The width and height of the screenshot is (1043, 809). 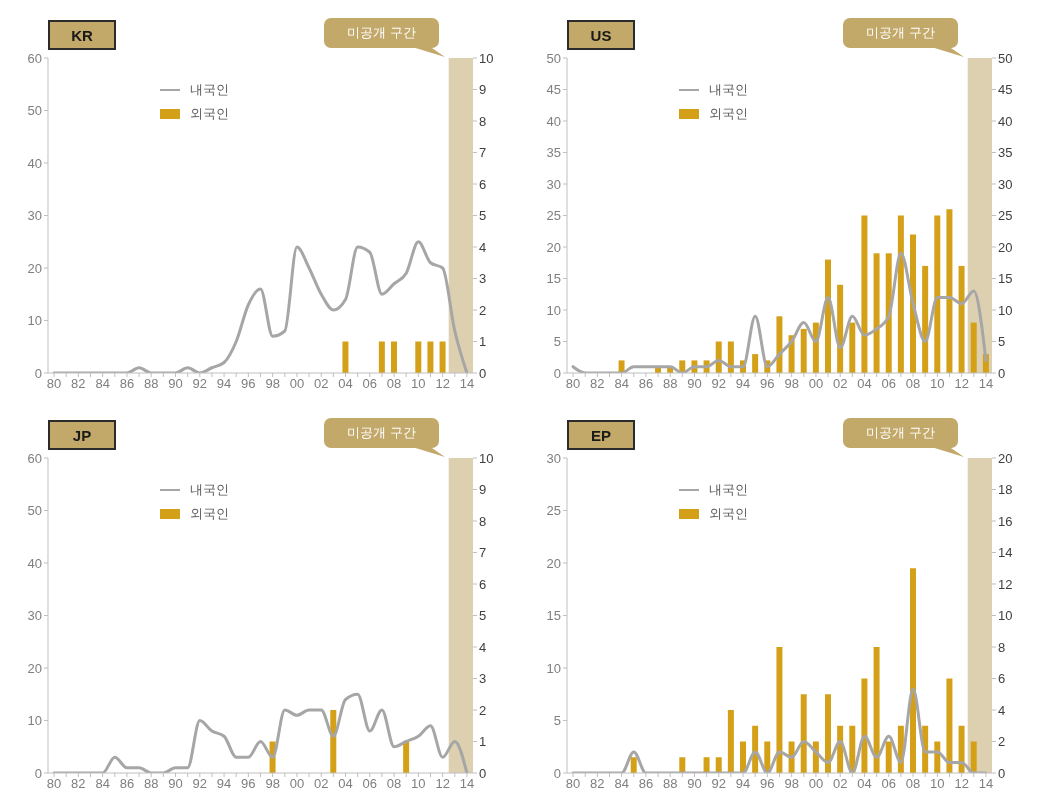 What do you see at coordinates (483, 90) in the screenshot?
I see `y2-tick-label: 9` at bounding box center [483, 90].